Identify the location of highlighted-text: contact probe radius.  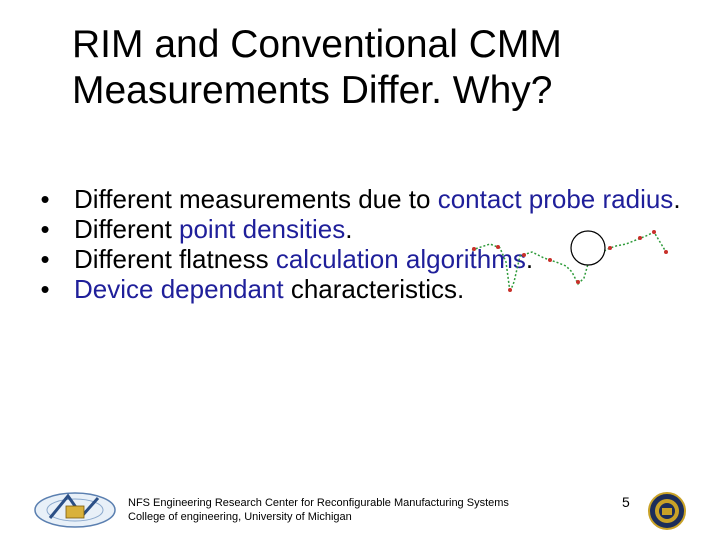
(555, 199).